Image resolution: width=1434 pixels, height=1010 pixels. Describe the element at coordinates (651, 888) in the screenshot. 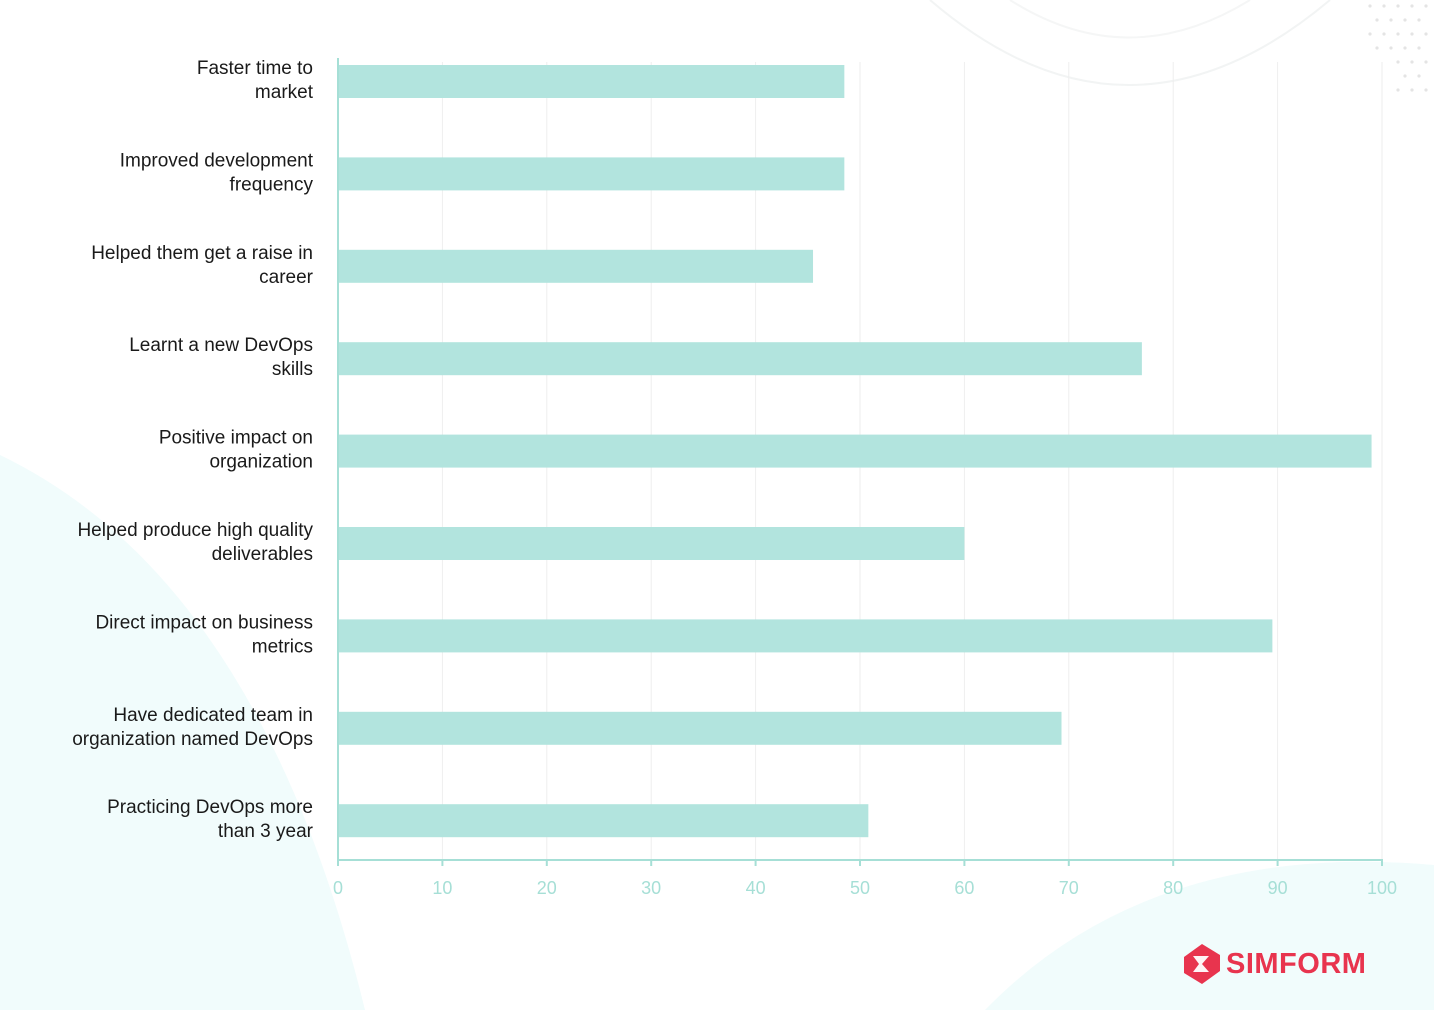

I see `x-tick-label: 30` at that location.